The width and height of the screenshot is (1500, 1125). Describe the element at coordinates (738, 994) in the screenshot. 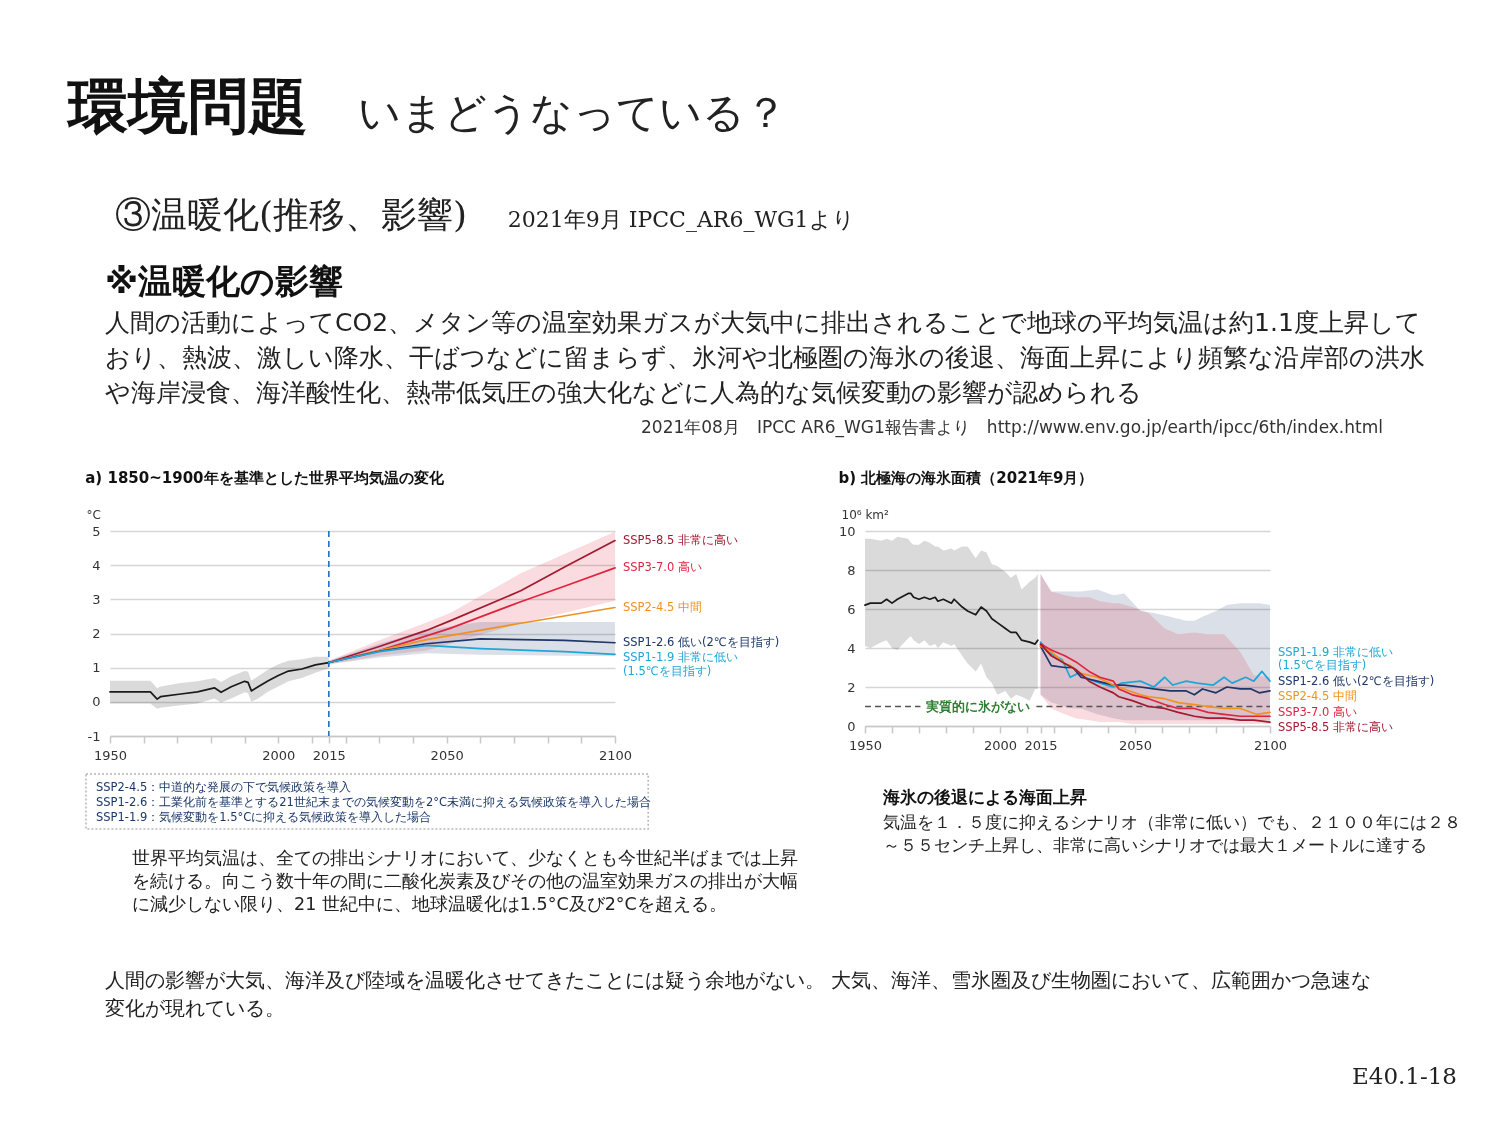

I see `text: 人間の影響が大気、海洋及び陸域を温暖化させてきたことには疑う余地がない。 大気、海洋、雪氷圏及び生物圏において、広範囲かつ急速な変化が現れている。` at that location.